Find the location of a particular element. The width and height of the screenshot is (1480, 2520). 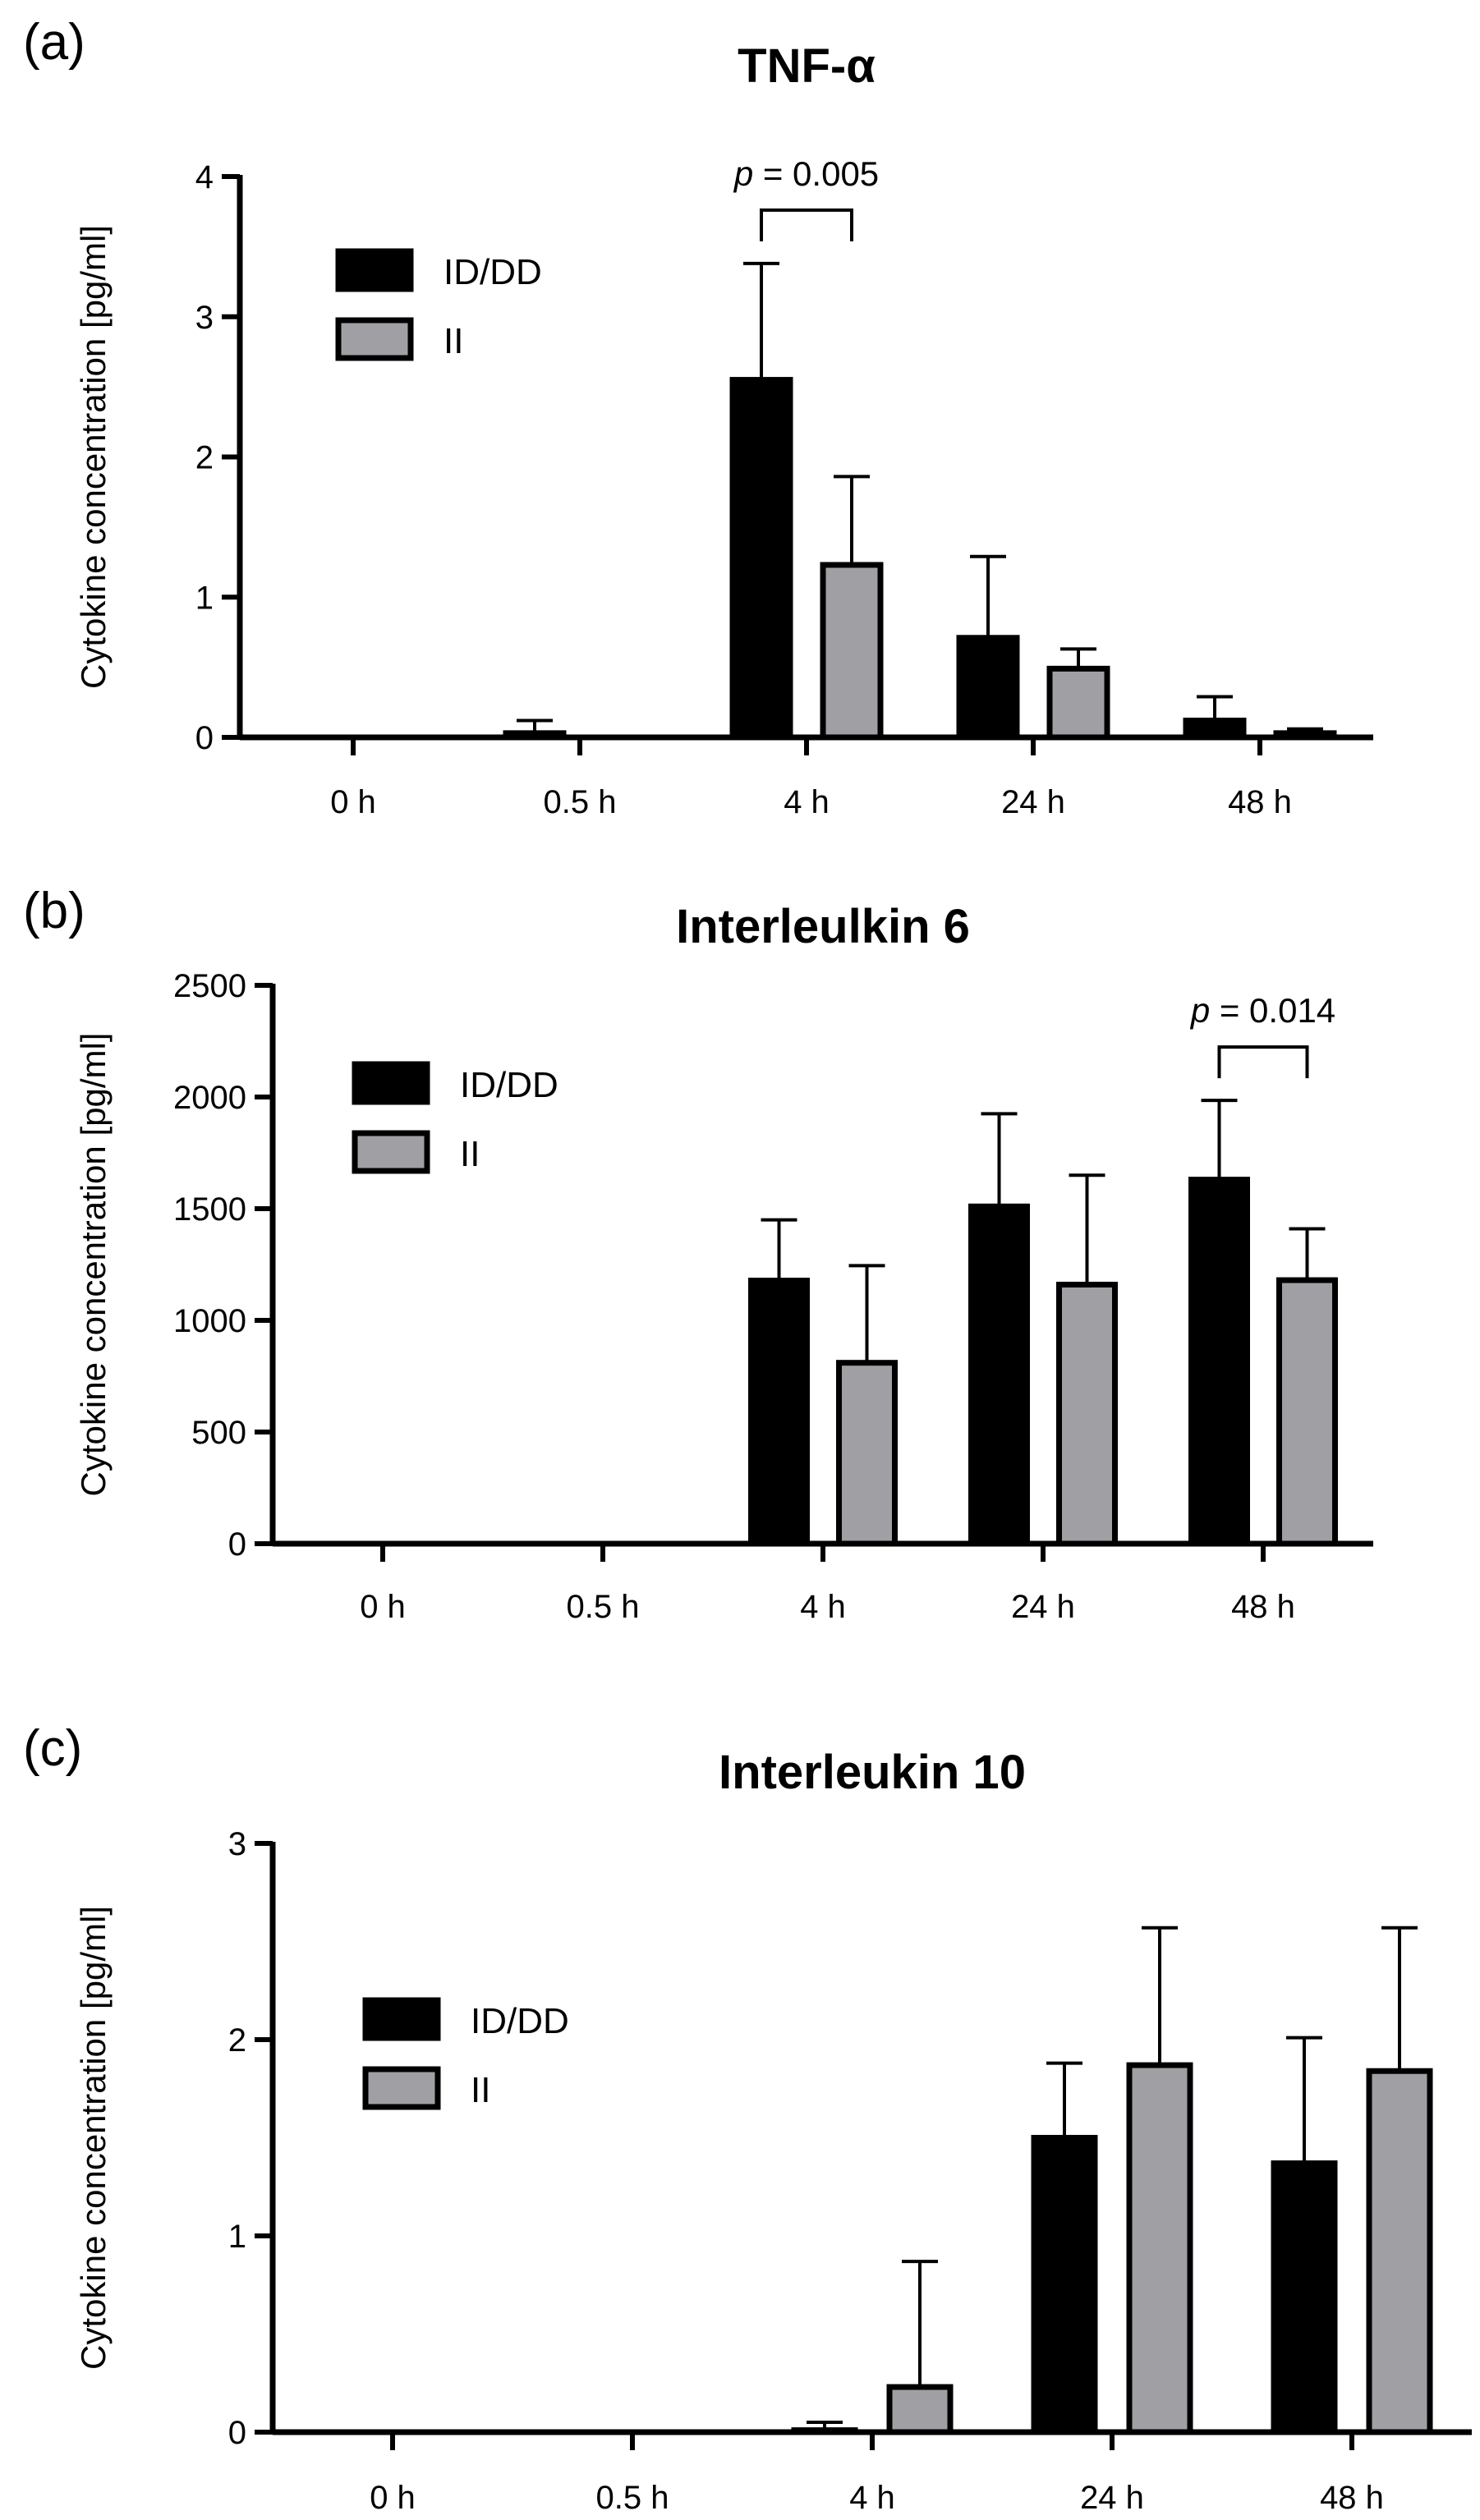

y-tick-label: 2000 is located at coordinates (210, 1098).